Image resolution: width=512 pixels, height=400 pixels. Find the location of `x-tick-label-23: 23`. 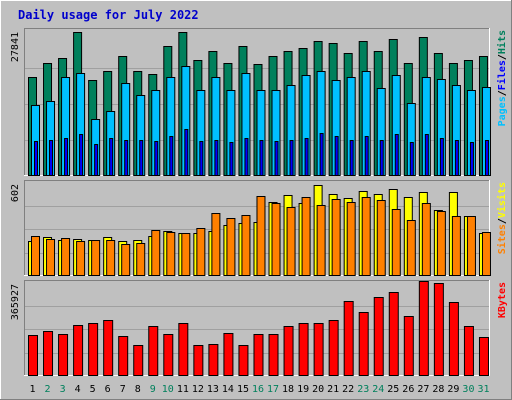

x-tick-label-23: 23 is located at coordinates (363, 389).